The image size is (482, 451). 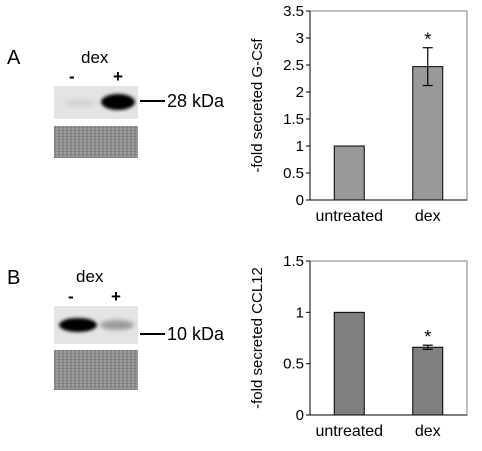 I want to click on panel-a-marker-label: 28 kDa, so click(x=196, y=101).